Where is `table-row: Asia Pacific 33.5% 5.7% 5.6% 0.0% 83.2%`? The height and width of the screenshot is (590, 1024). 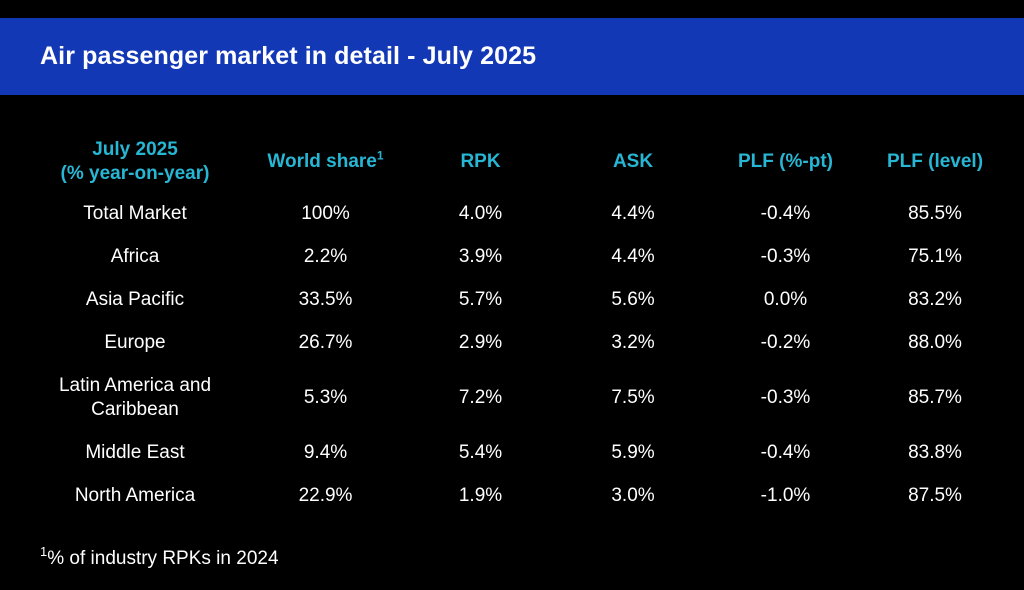
table-row: Asia Pacific 33.5% 5.7% 5.6% 0.0% 83.2% is located at coordinates (514, 299).